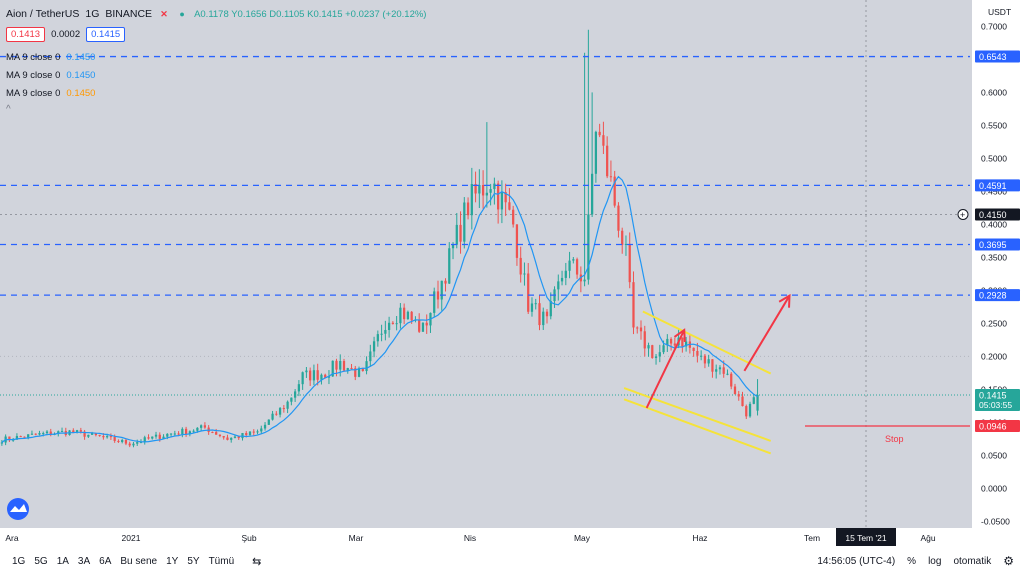 This screenshot has width=1024, height=574. I want to click on price-label-text: 0.1415, so click(993, 396).